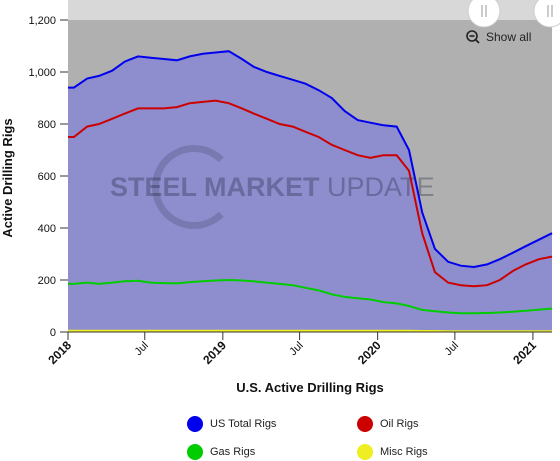 The image size is (560, 461). I want to click on watermark-logo-icon, so click(194, 187).